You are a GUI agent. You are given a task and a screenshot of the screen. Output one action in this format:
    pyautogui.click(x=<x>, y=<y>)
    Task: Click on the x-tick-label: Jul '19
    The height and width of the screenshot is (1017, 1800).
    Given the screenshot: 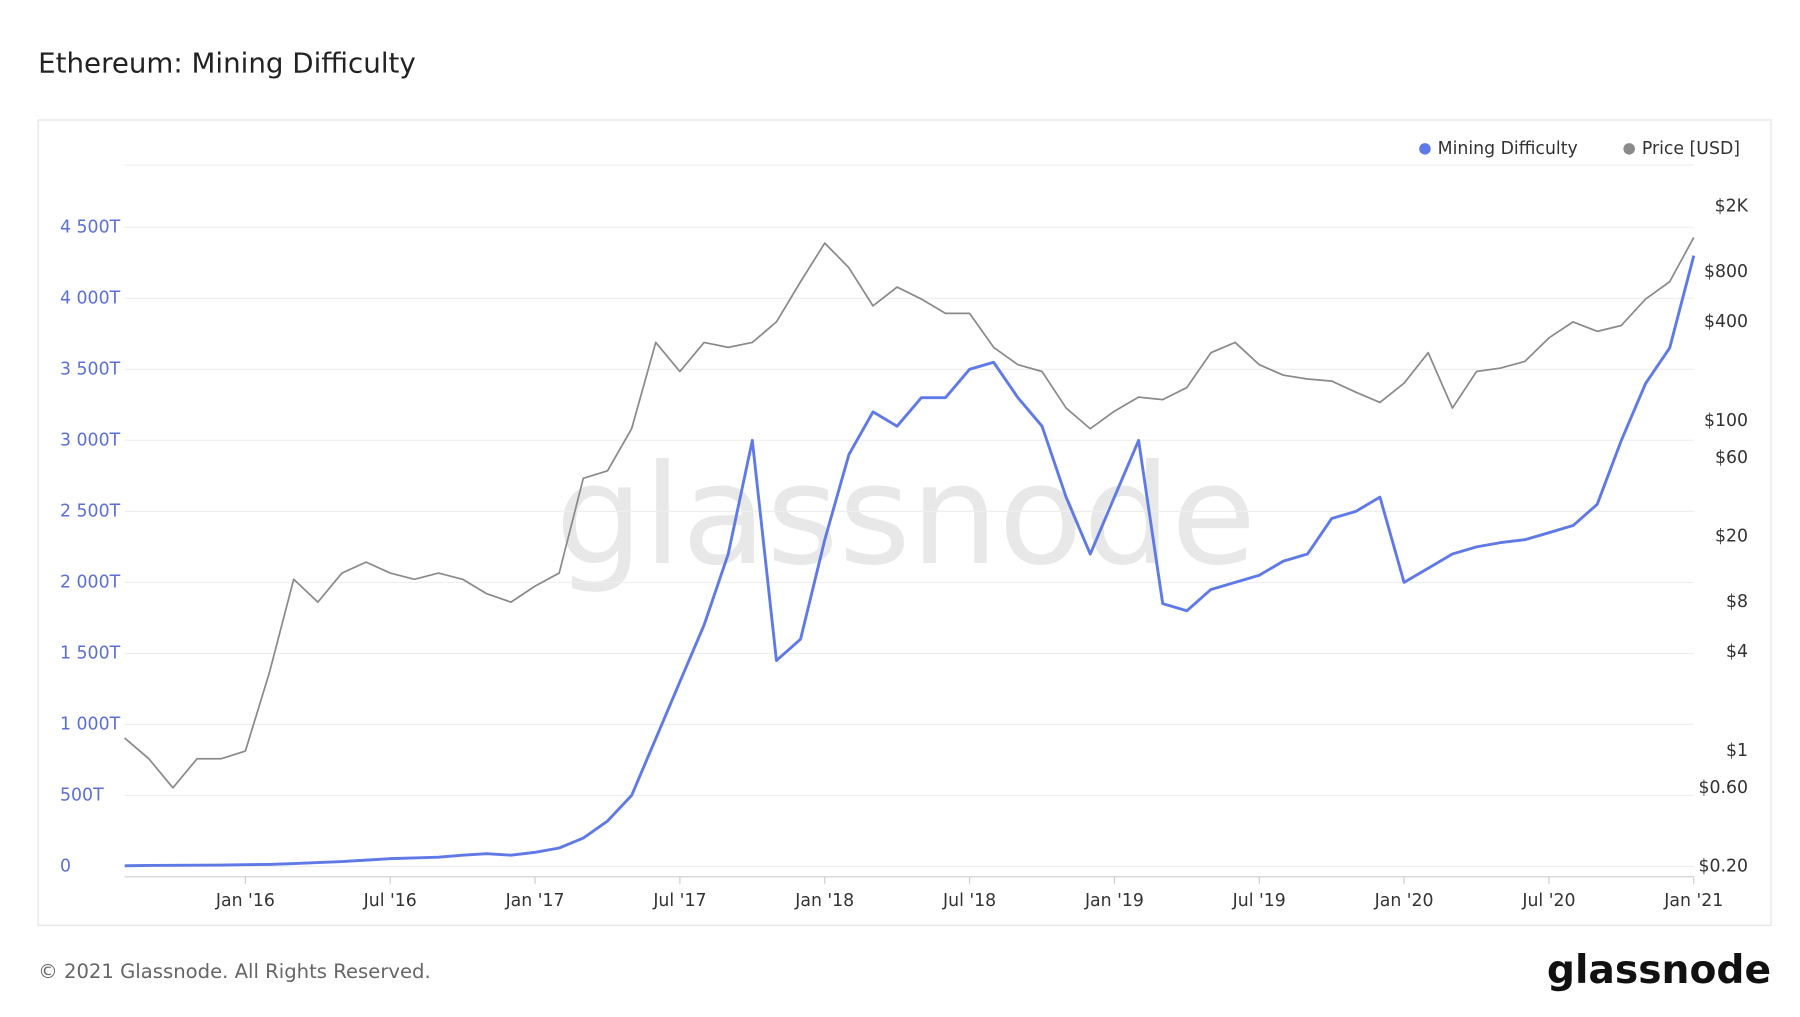 What is the action you would take?
    pyautogui.click(x=1259, y=901)
    